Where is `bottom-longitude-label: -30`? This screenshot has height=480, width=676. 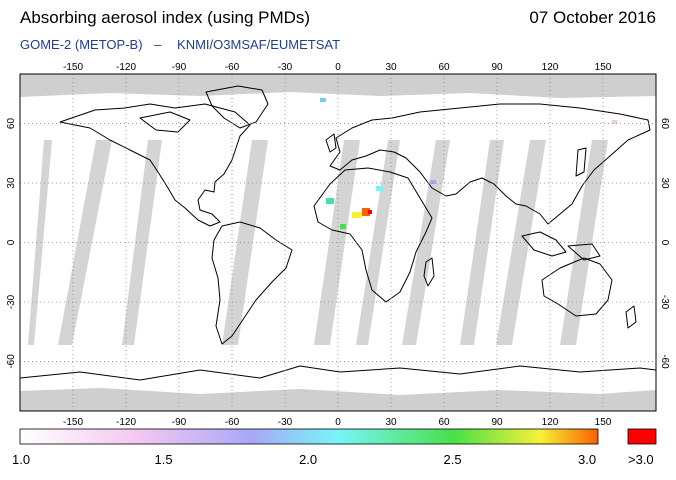
bottom-longitude-label: -30 is located at coordinates (285, 422).